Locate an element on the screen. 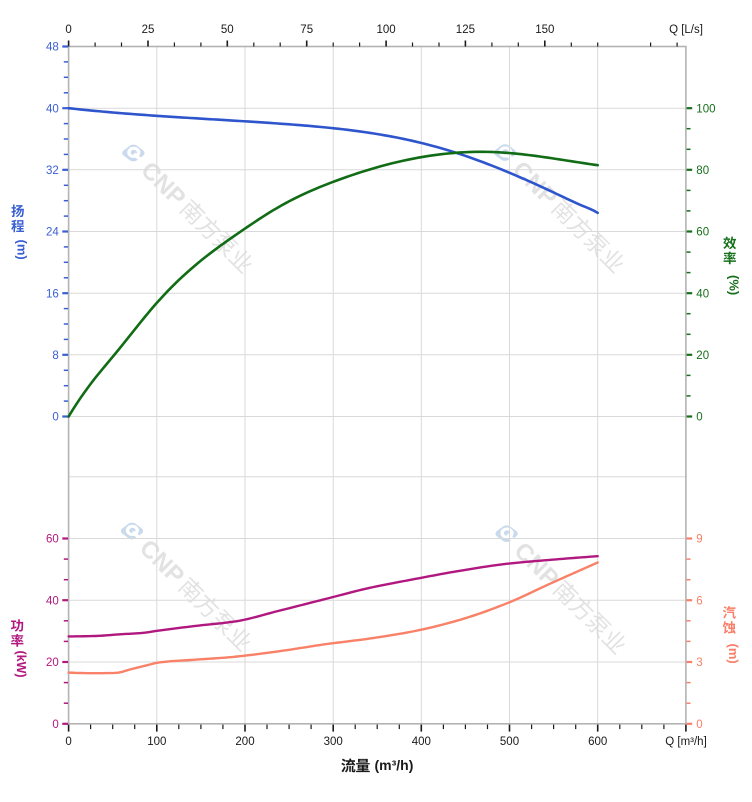  svg-text: 32 is located at coordinates (52, 171).